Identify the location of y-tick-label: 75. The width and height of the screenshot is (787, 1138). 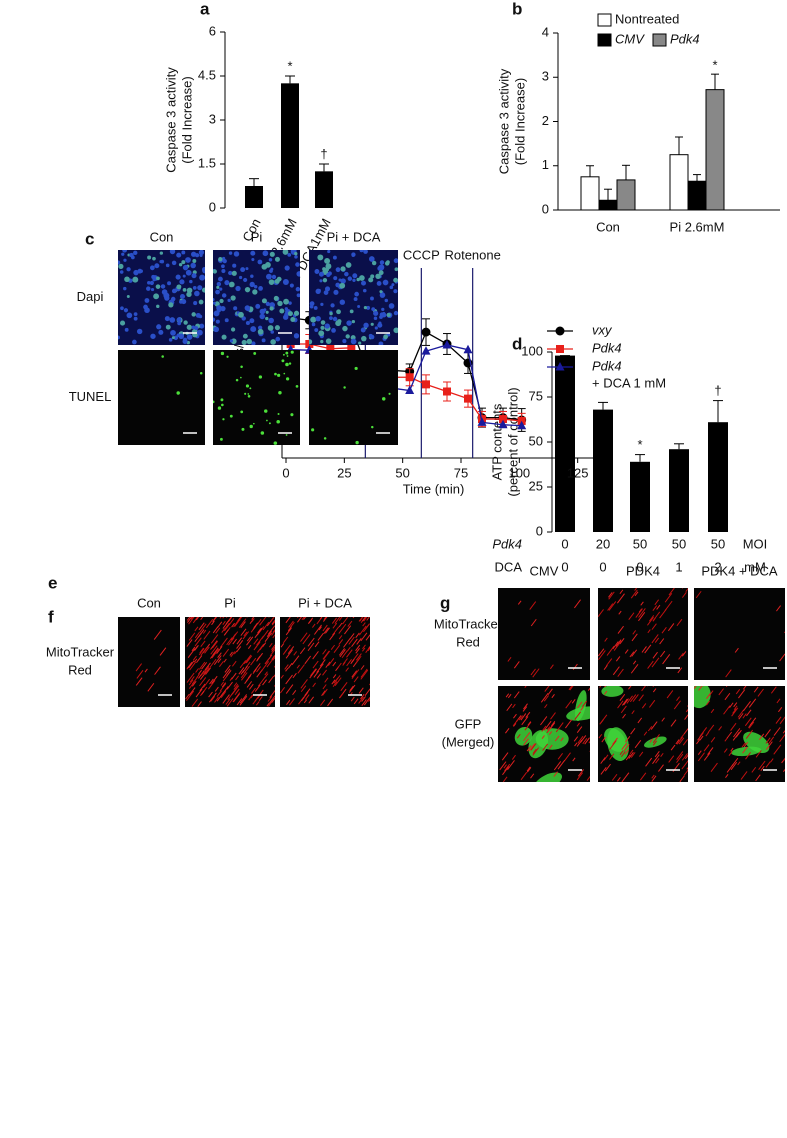
(536, 395).